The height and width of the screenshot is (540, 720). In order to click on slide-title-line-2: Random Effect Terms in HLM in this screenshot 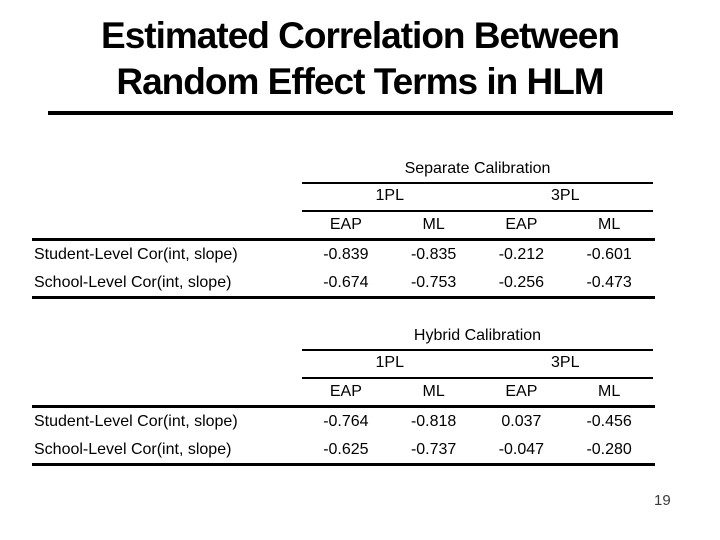, I will do `click(360, 81)`.